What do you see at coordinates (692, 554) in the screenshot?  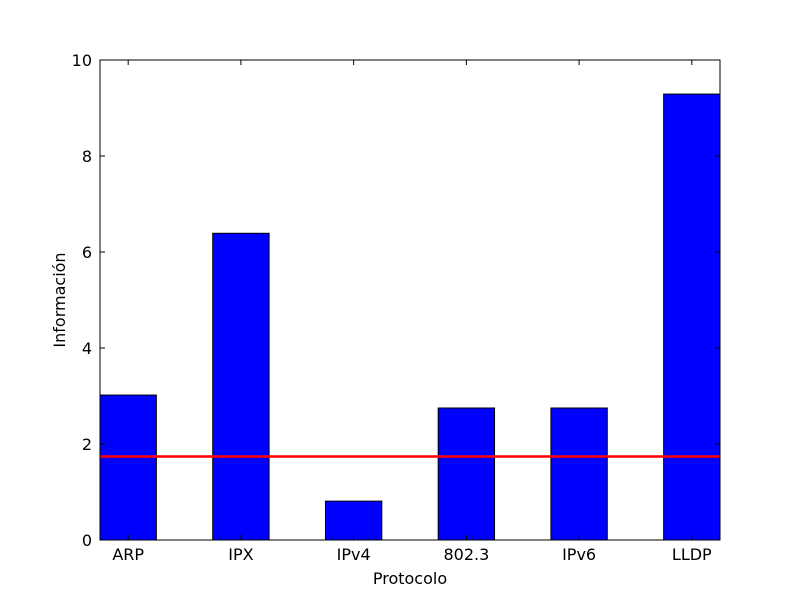 I see `x-tick-label: LLDP` at bounding box center [692, 554].